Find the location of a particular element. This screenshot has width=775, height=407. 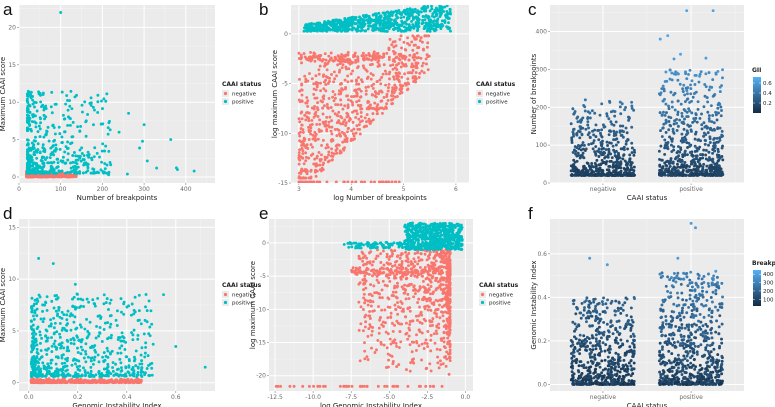

x-tick-label: 0.2 is located at coordinates (78, 397).